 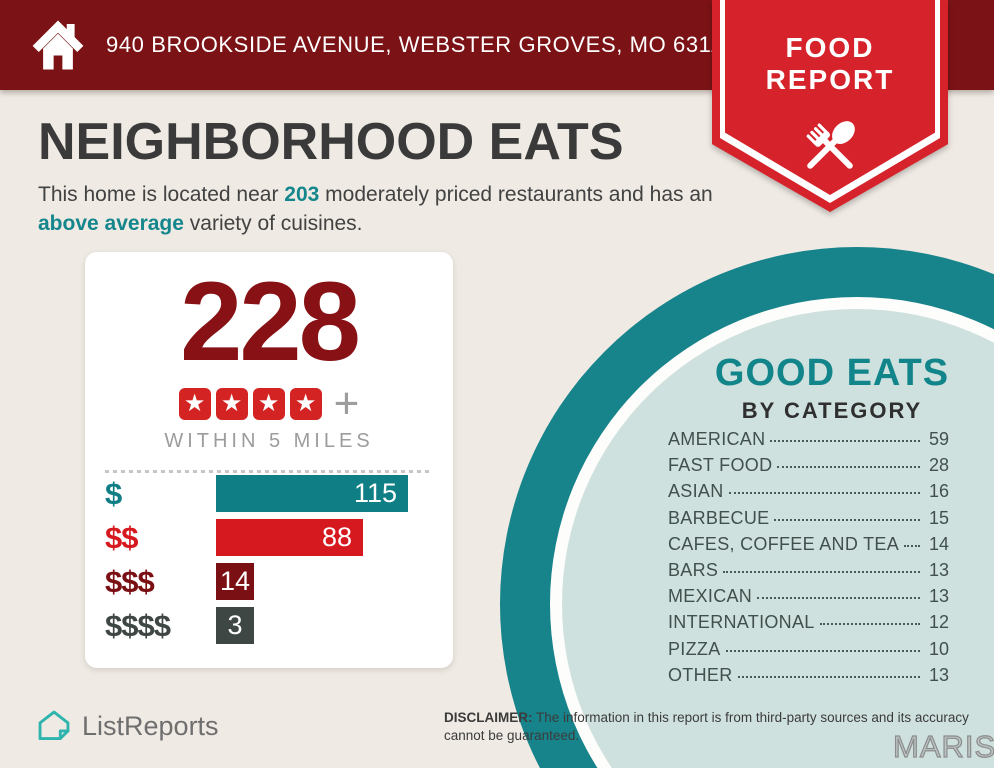 What do you see at coordinates (830, 106) in the screenshot?
I see `food-report-ribbon: FOOD REPORT` at bounding box center [830, 106].